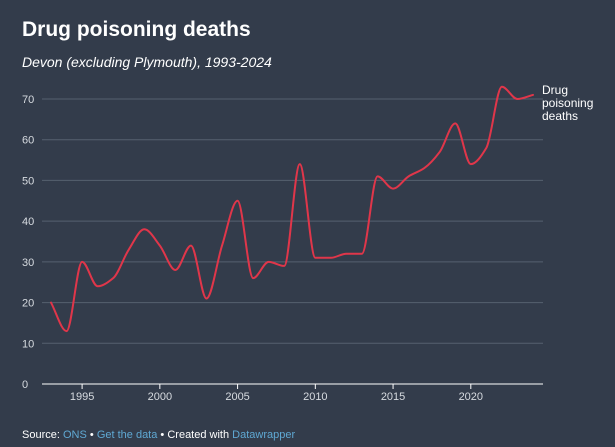 The height and width of the screenshot is (447, 615). Describe the element at coordinates (28, 100) in the screenshot. I see `y-tick-label: 70` at that location.